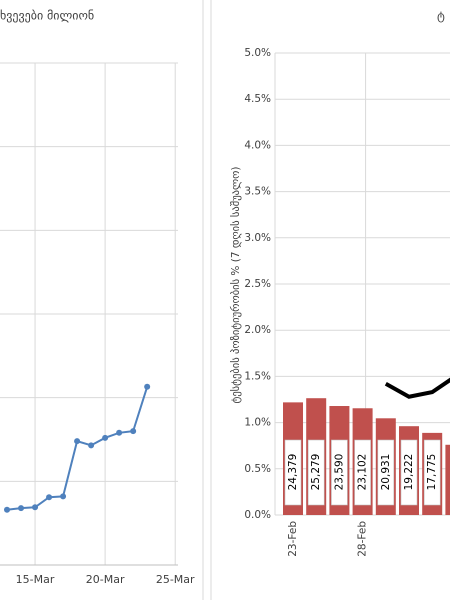 Image resolution: width=450 pixels, height=600 pixels. Describe the element at coordinates (257, 145) in the screenshot. I see `y-tick-label: 4.0%` at that location.